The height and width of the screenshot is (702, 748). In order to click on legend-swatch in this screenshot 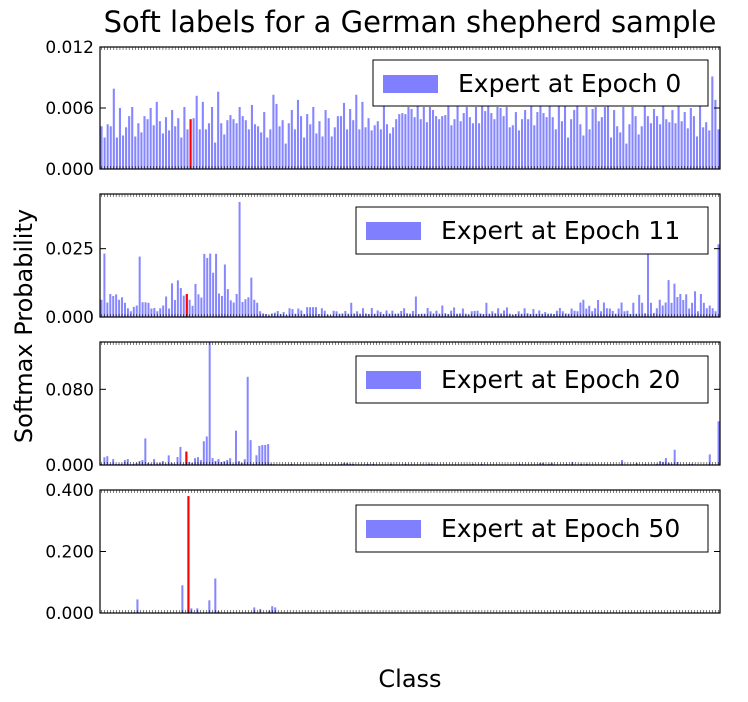, I will do `click(393, 231)`.